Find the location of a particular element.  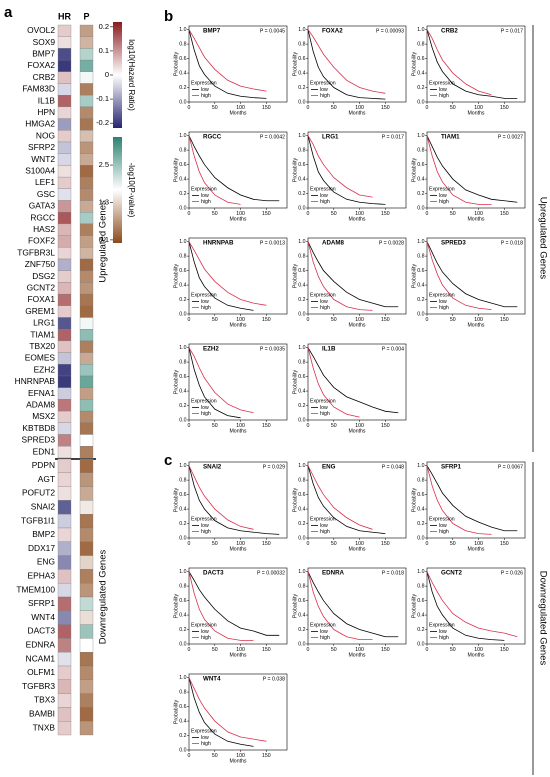

plot-title: ADAM8 is located at coordinates (333, 243).